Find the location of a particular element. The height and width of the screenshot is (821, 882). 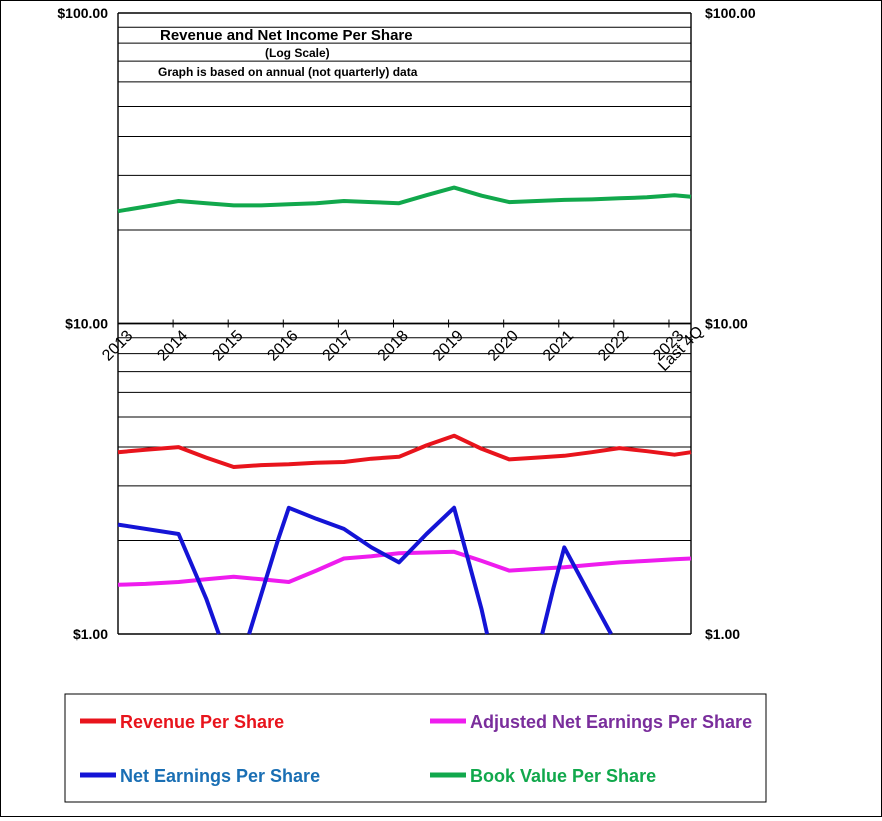

x-tick-label: 2020 is located at coordinates (503, 345).